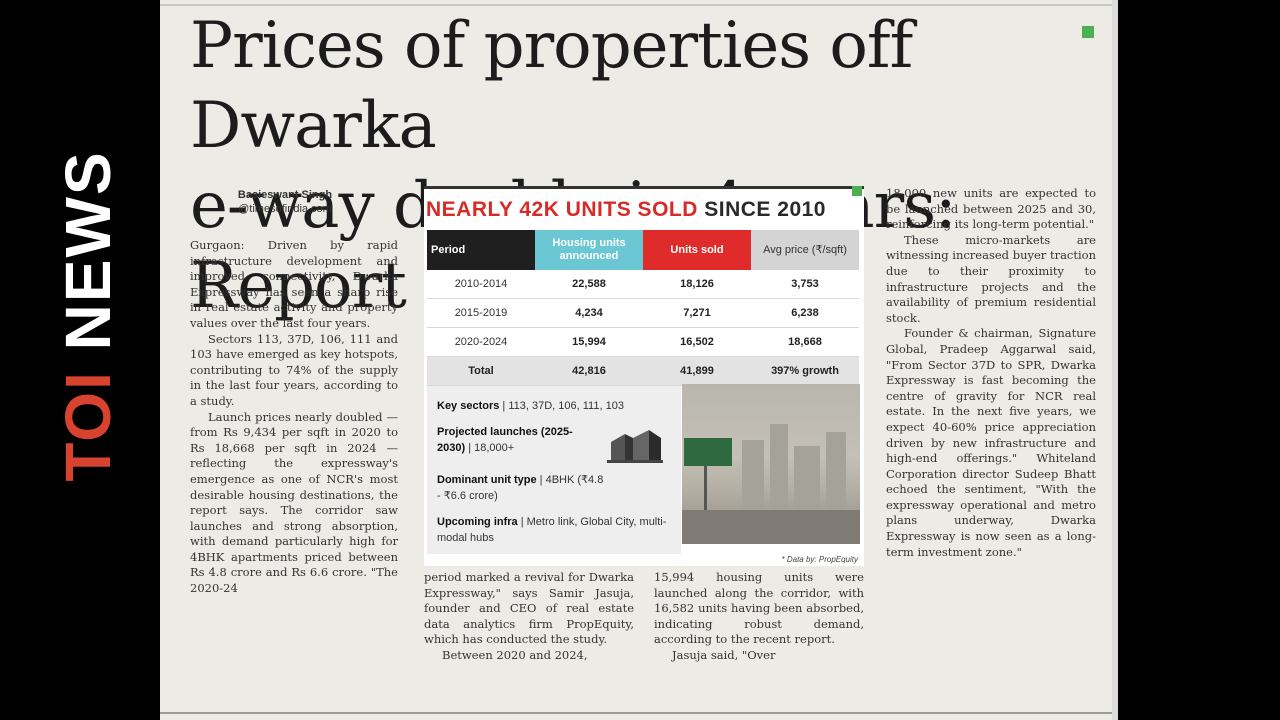  I want to click on info-label: Upcoming infra, so click(477, 522).